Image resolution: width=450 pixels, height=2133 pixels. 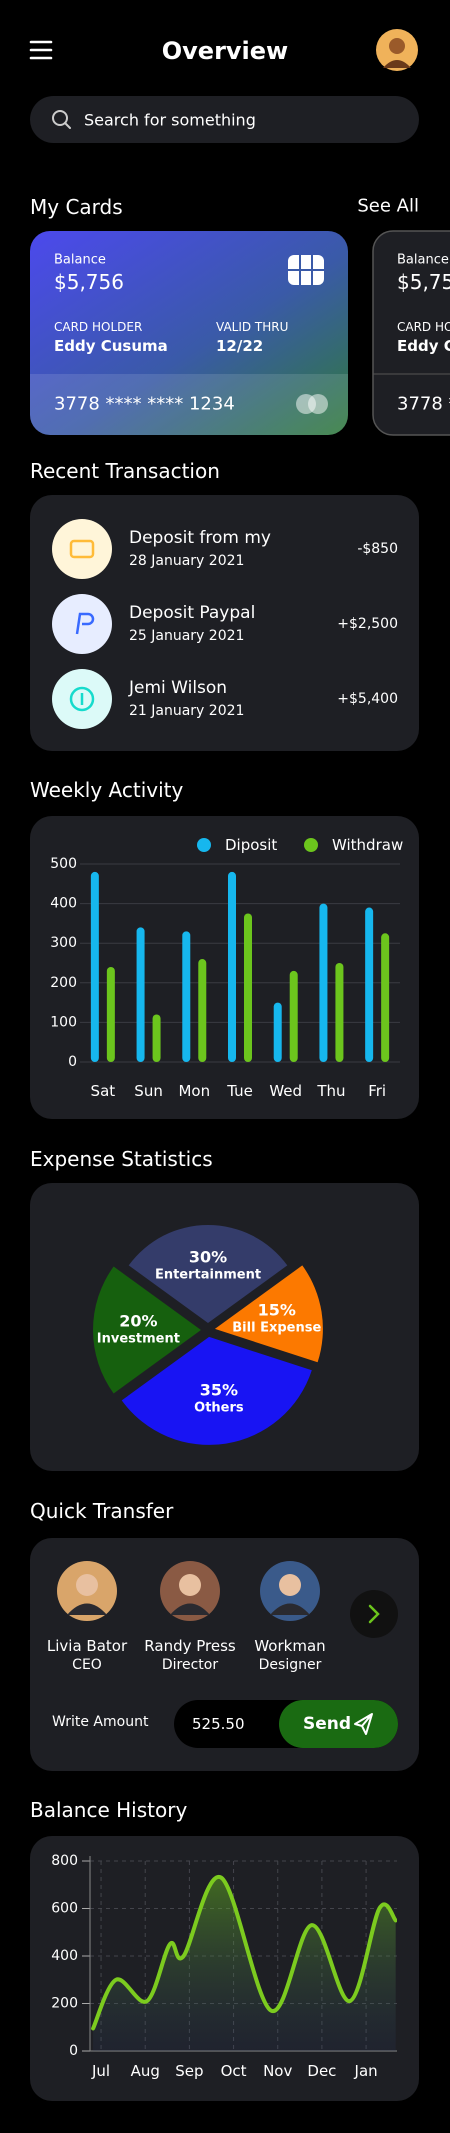 What do you see at coordinates (239, 346) in the screenshot?
I see `card-valid: 12/22` at bounding box center [239, 346].